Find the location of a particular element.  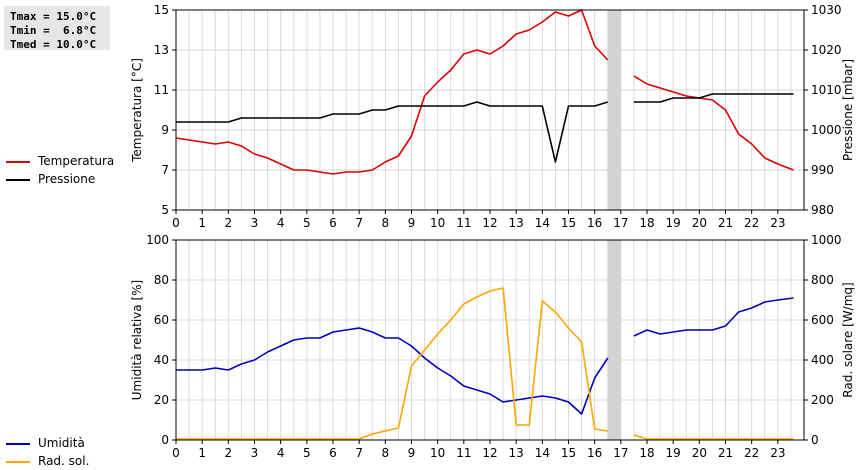

y-left-tick-label: 5 is located at coordinates (165, 210).